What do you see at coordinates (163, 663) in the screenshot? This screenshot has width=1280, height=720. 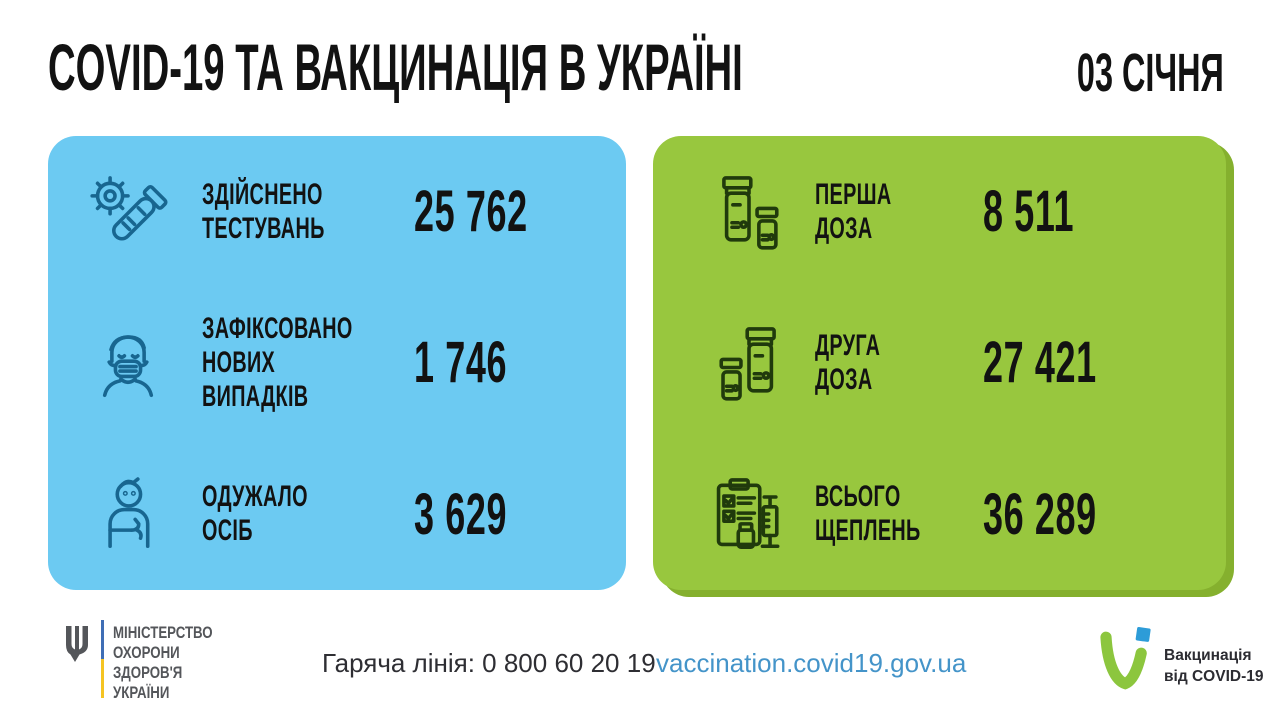 I see `ministry-name: МІНІСТЕРСТВО ОХОРОНИ ЗДОРОВ'Я УКРАЇНИ` at bounding box center [163, 663].